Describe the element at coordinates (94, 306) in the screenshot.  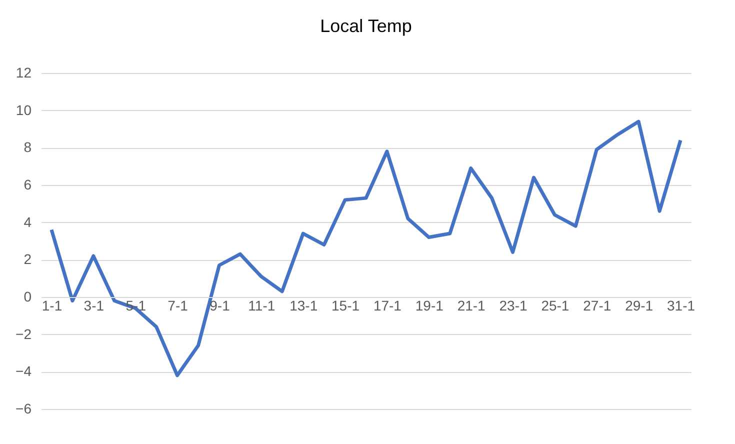
I see `x-tick-label: 3-1` at that location.